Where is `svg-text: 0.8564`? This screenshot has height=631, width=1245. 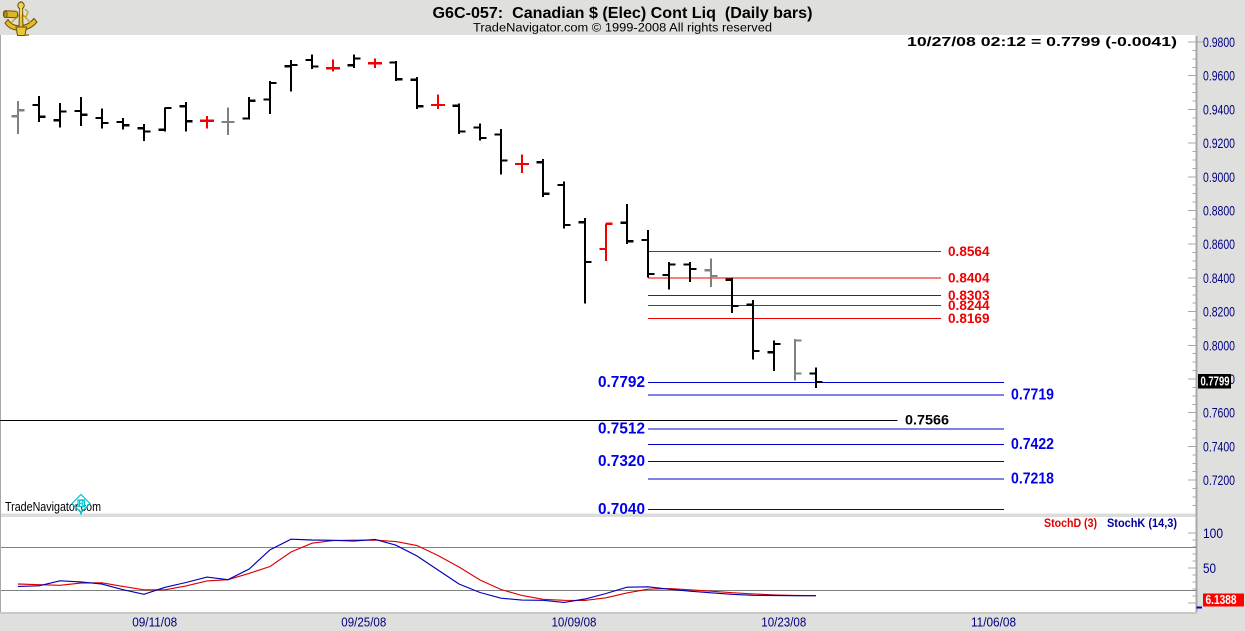 svg-text: 0.8564 is located at coordinates (969, 251).